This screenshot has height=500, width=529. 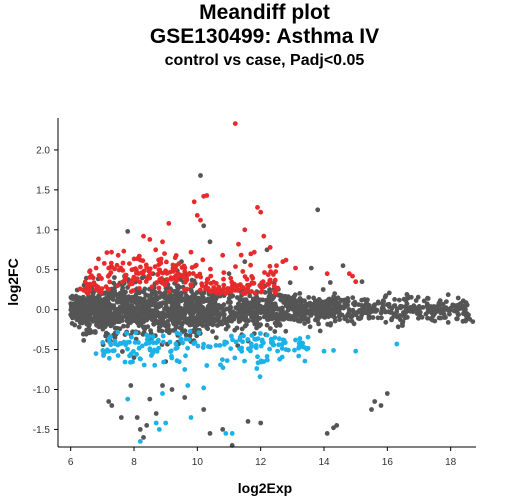 I want to click on y-tick-label: -1.5, so click(x=42, y=430).